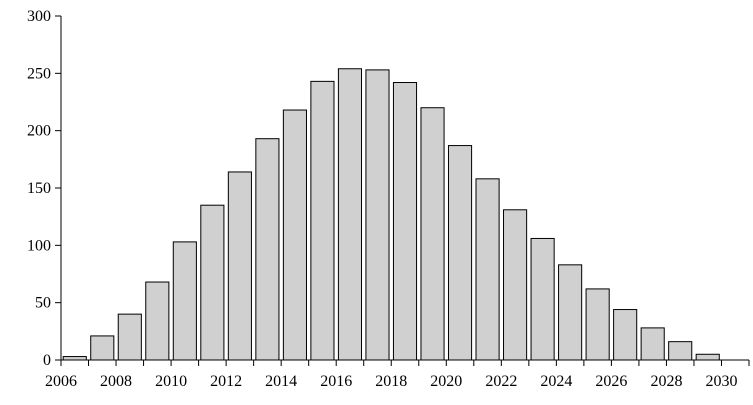 The image size is (753, 405). What do you see at coordinates (377, 215) in the screenshot?
I see `bar-2017` at bounding box center [377, 215].